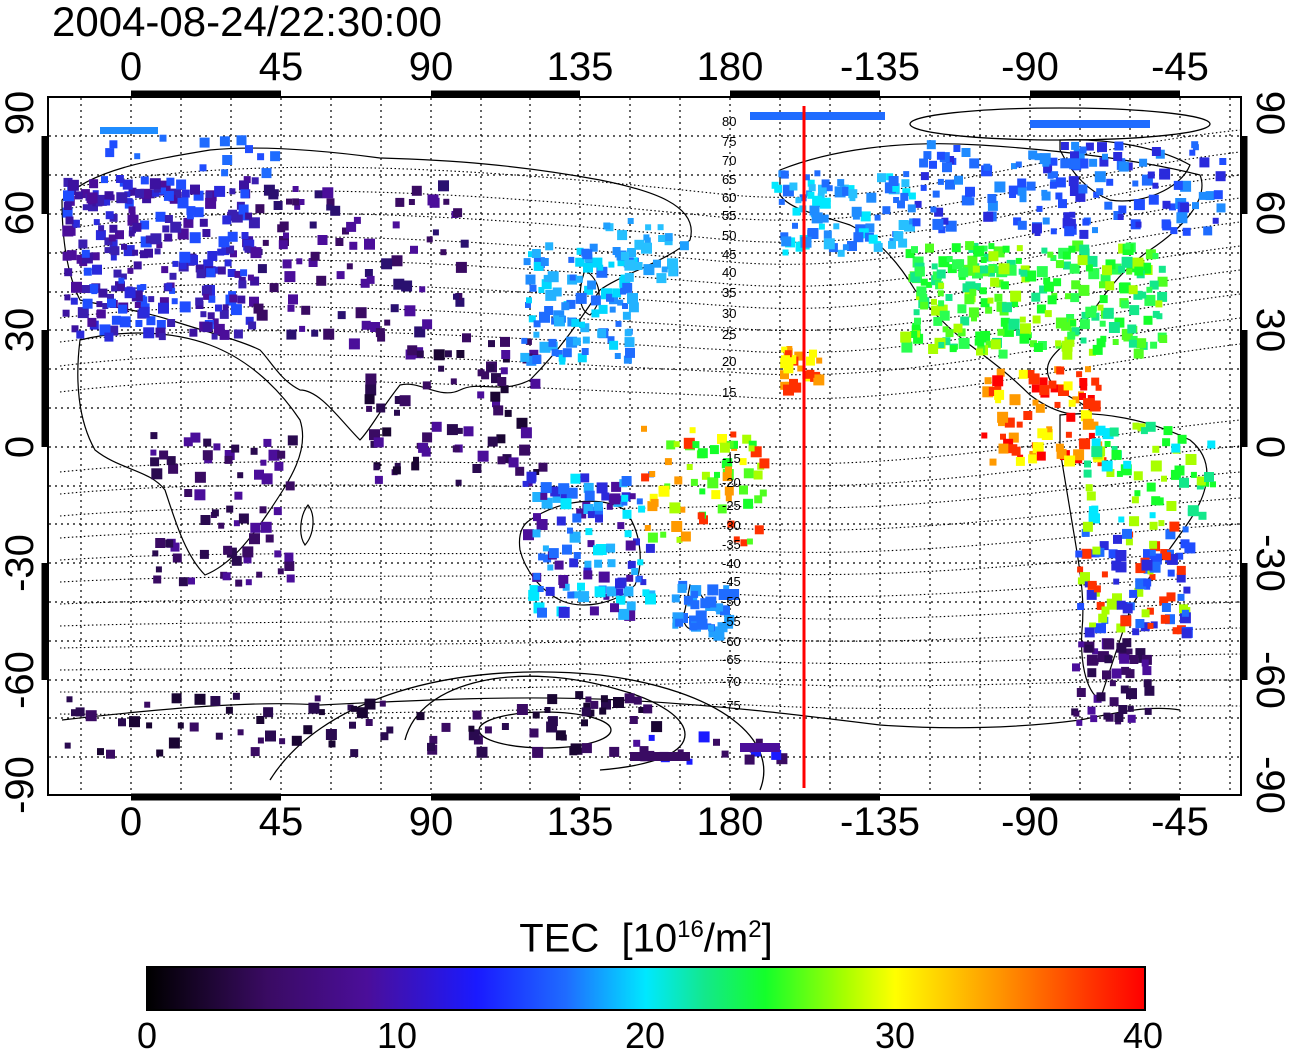 This screenshot has height=1057, width=1292. Describe the element at coordinates (247, 22) in the screenshot. I see `timestamp-title: 2004-08-24/22:30:00` at that location.